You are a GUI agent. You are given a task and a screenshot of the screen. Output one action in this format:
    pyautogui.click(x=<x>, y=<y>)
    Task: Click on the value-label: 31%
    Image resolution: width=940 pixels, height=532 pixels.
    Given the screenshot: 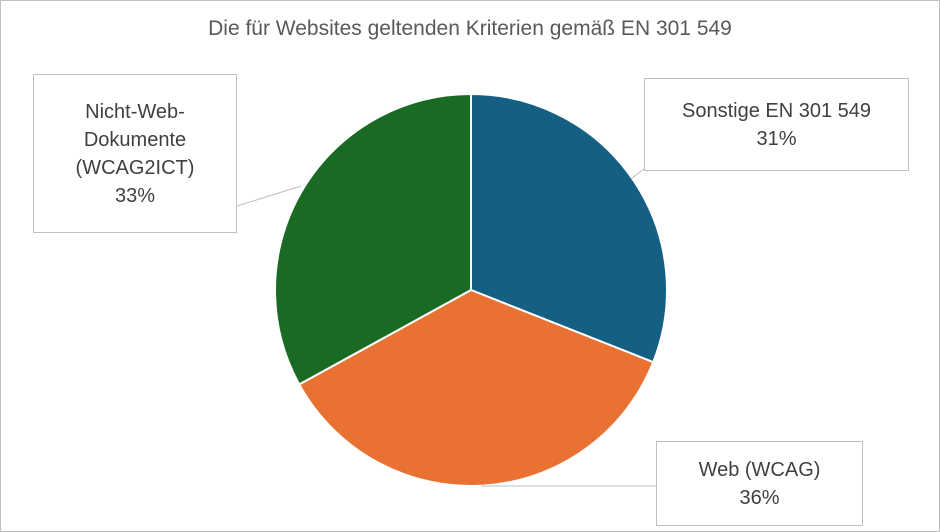 What is the action you would take?
    pyautogui.click(x=776, y=138)
    